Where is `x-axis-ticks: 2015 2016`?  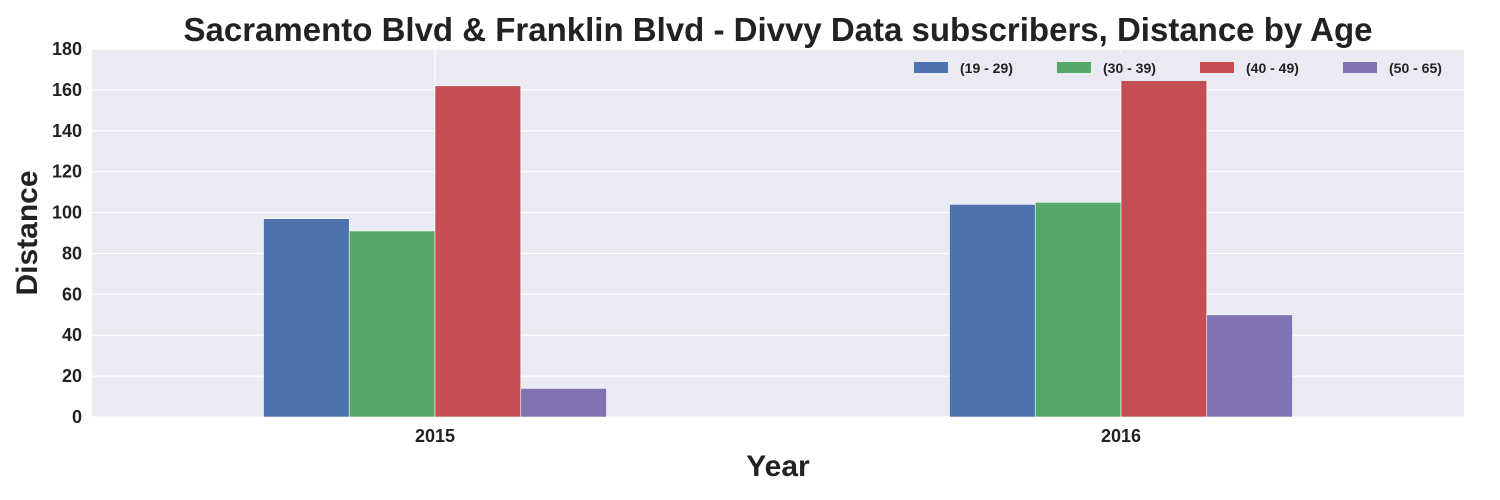
x-axis-ticks: 2015 2016 is located at coordinates (778, 436).